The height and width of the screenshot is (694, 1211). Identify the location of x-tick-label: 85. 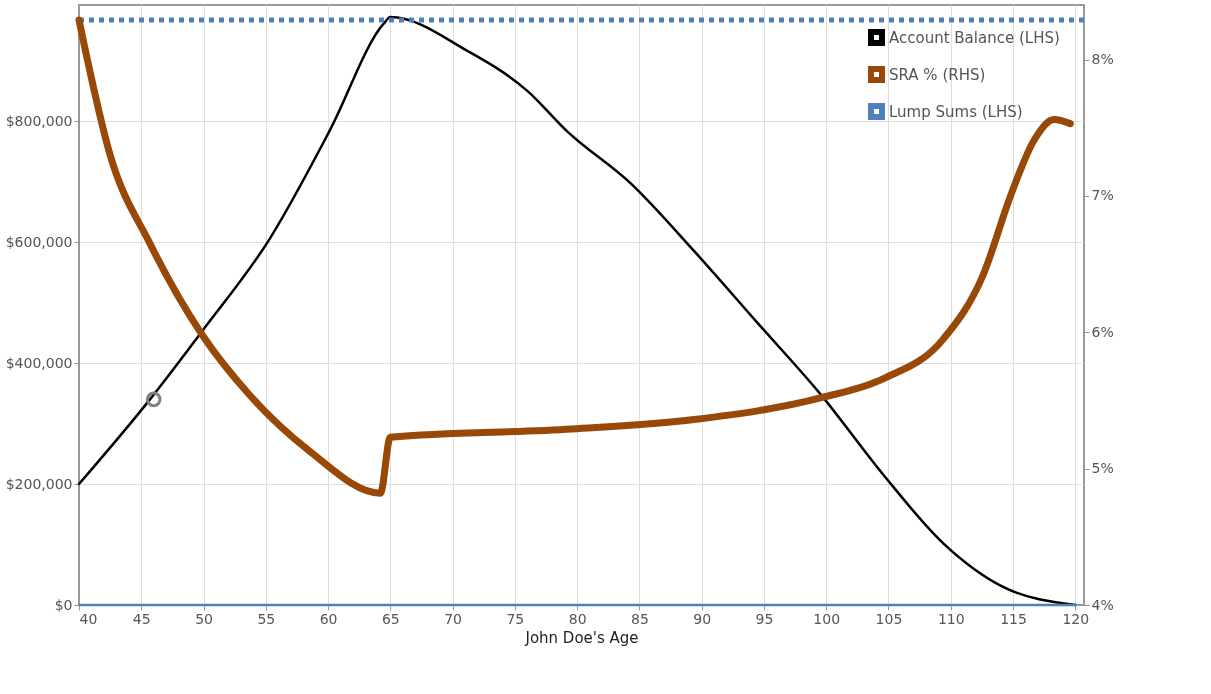
(639, 618).